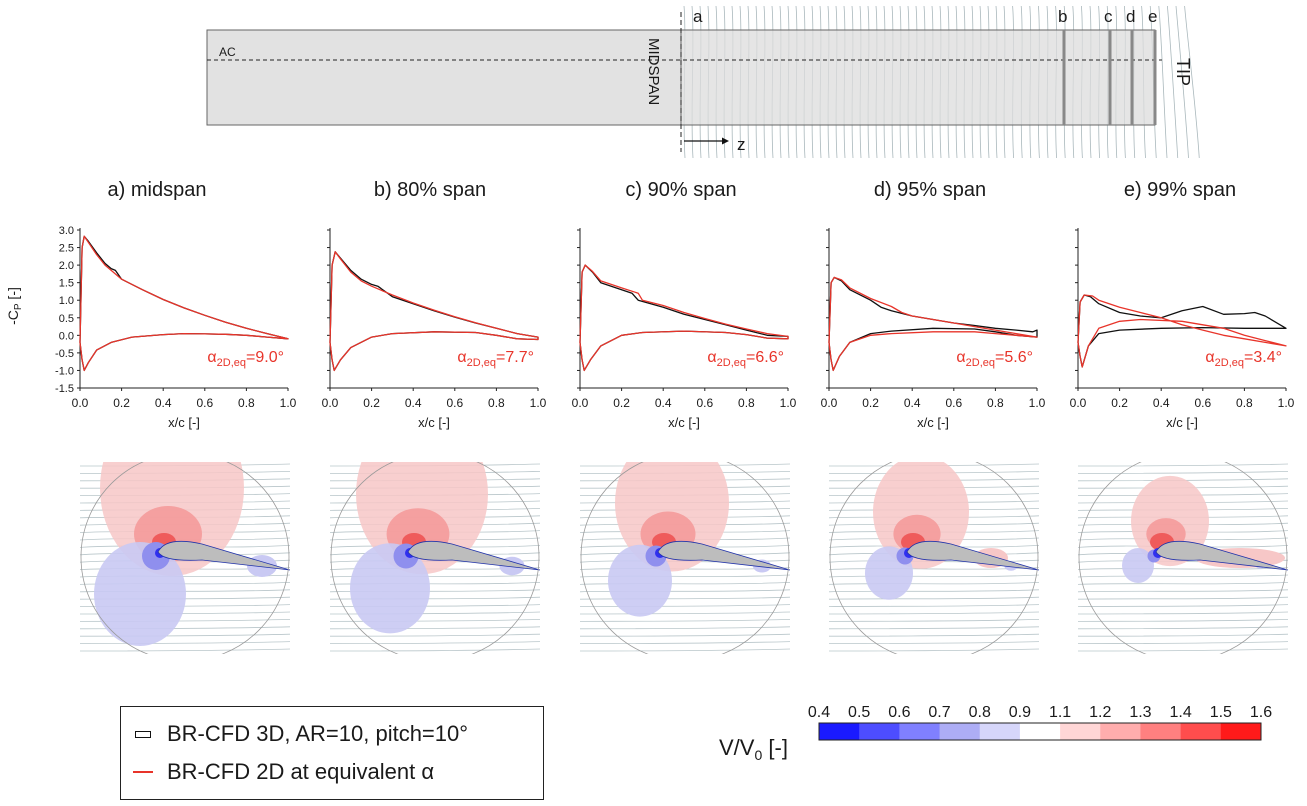  What do you see at coordinates (1263, 357) in the screenshot?
I see `alpha-value: =3.4°` at bounding box center [1263, 357].